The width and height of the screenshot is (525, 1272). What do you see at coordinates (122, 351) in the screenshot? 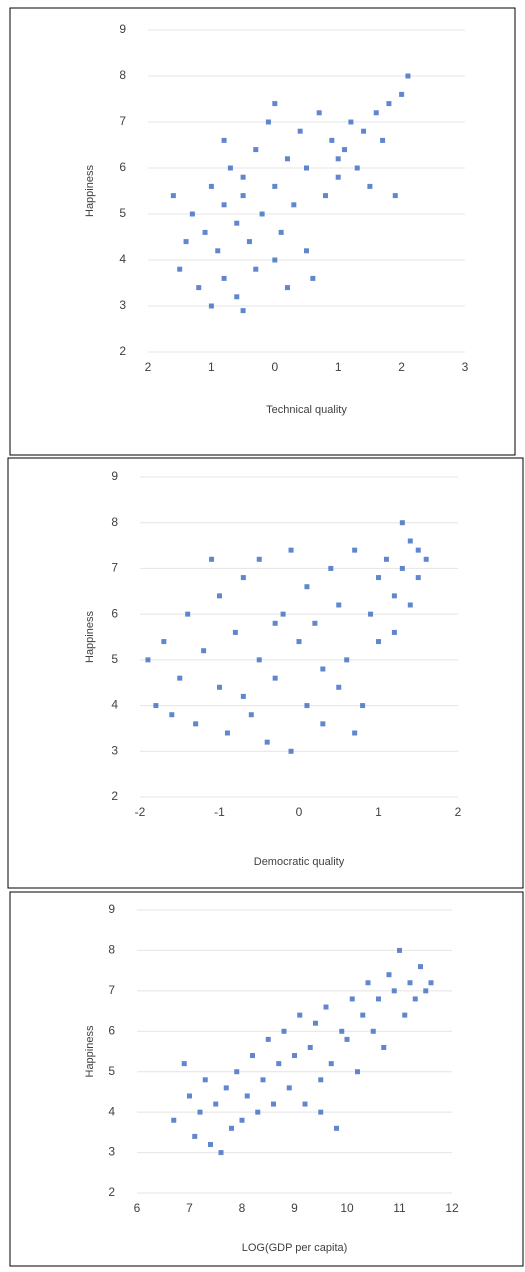
I see `y-tick-label: 2` at bounding box center [122, 351].